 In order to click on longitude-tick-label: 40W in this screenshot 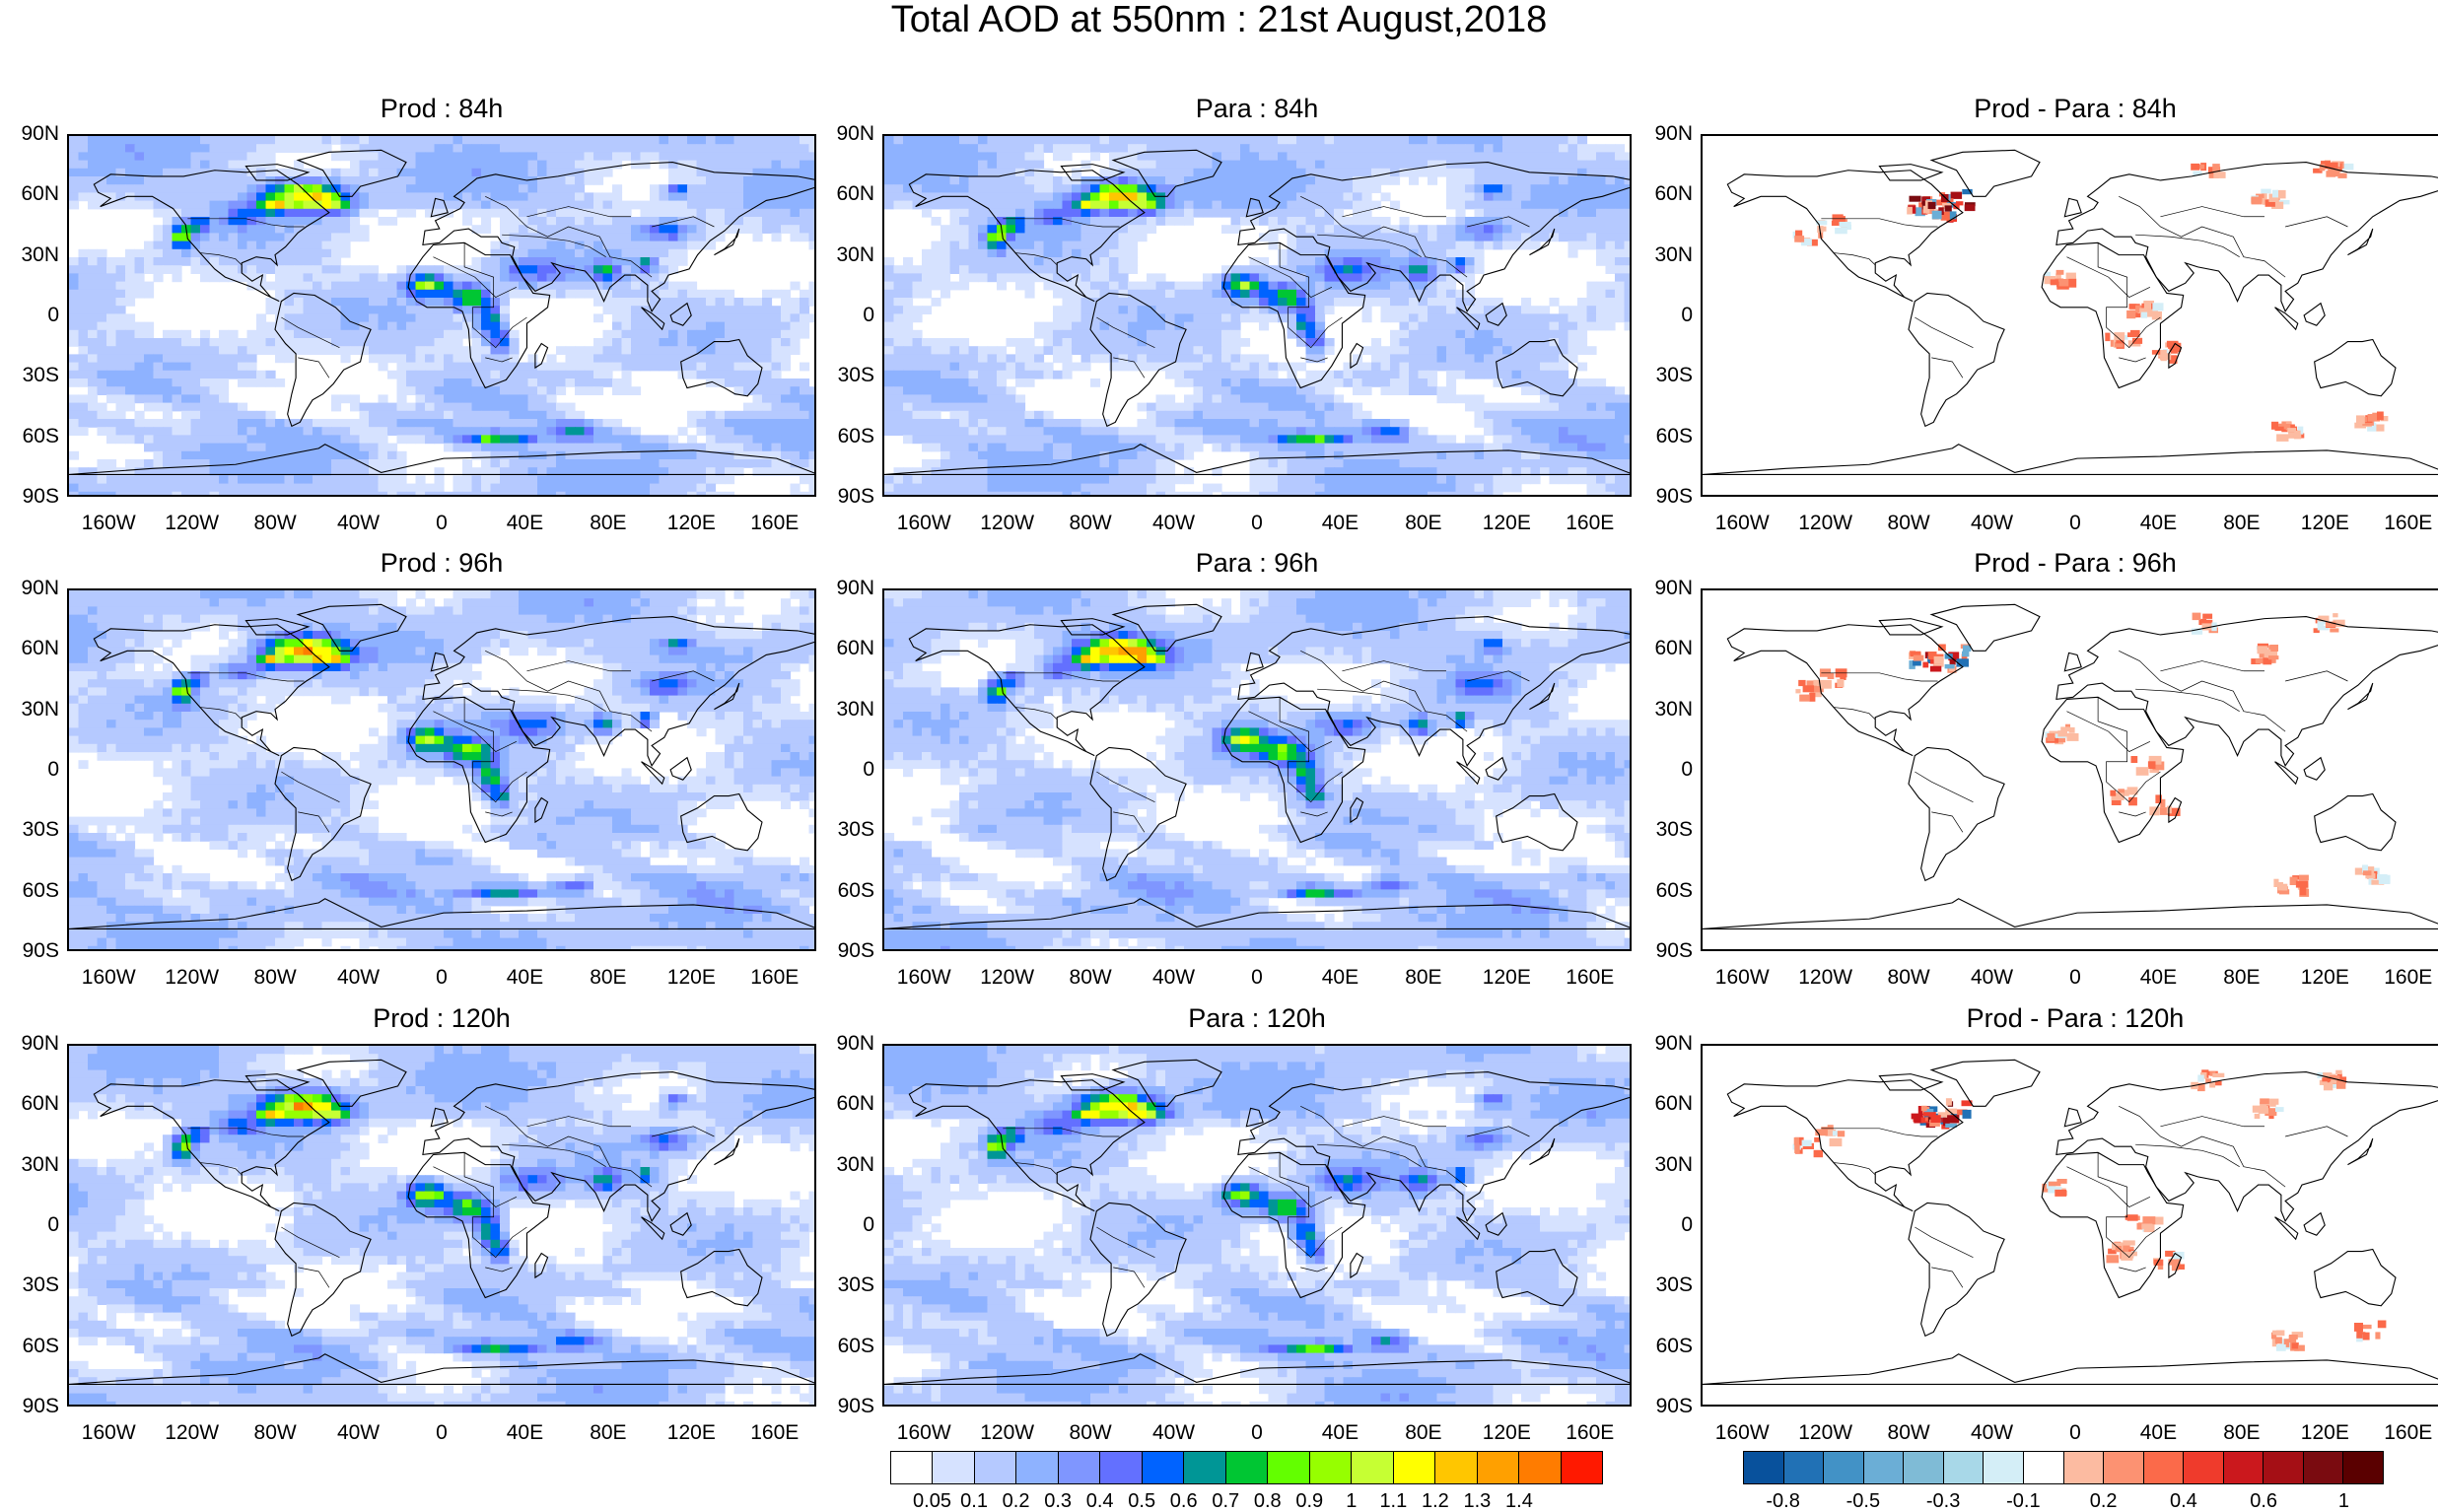, I will do `click(359, 523)`.